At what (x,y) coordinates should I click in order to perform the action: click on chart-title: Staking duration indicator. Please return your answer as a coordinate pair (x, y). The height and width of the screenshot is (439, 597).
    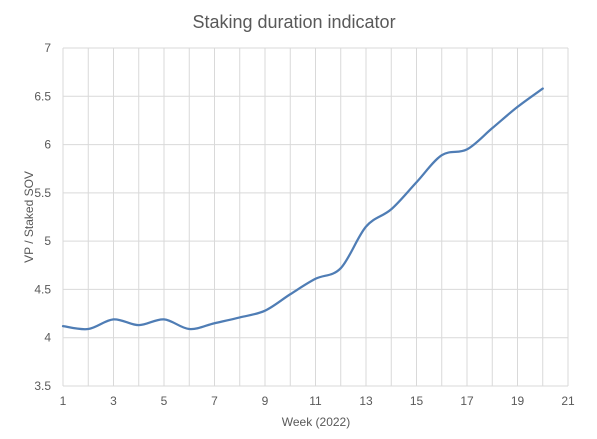
    Looking at the image, I should click on (293, 22).